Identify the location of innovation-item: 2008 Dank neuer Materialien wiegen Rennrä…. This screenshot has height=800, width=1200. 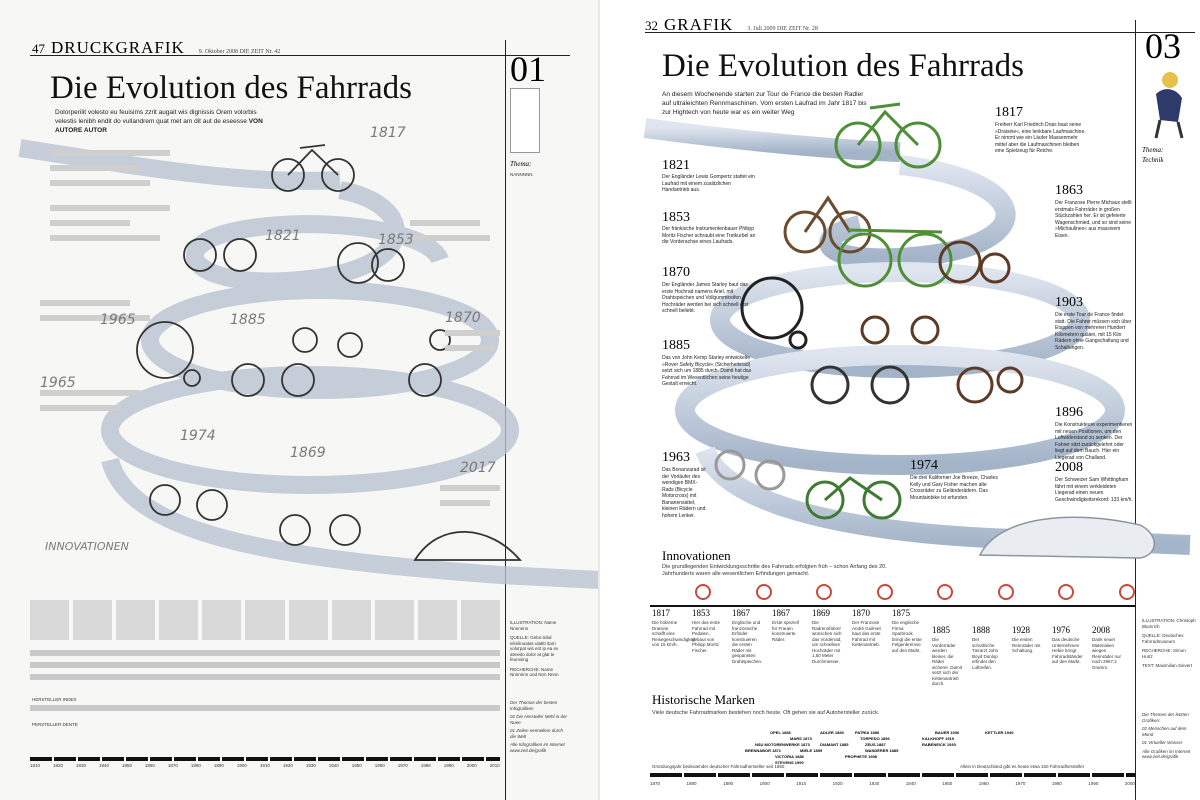
(1107, 647).